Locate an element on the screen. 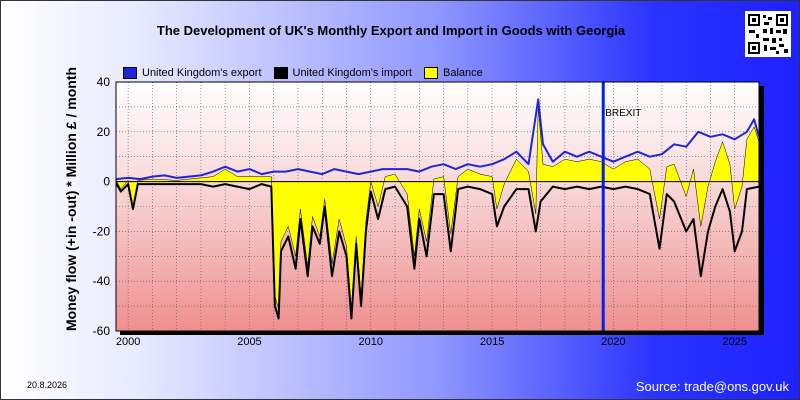 The width and height of the screenshot is (800, 400). legend-item-export: United Kingdom's export is located at coordinates (192, 73).